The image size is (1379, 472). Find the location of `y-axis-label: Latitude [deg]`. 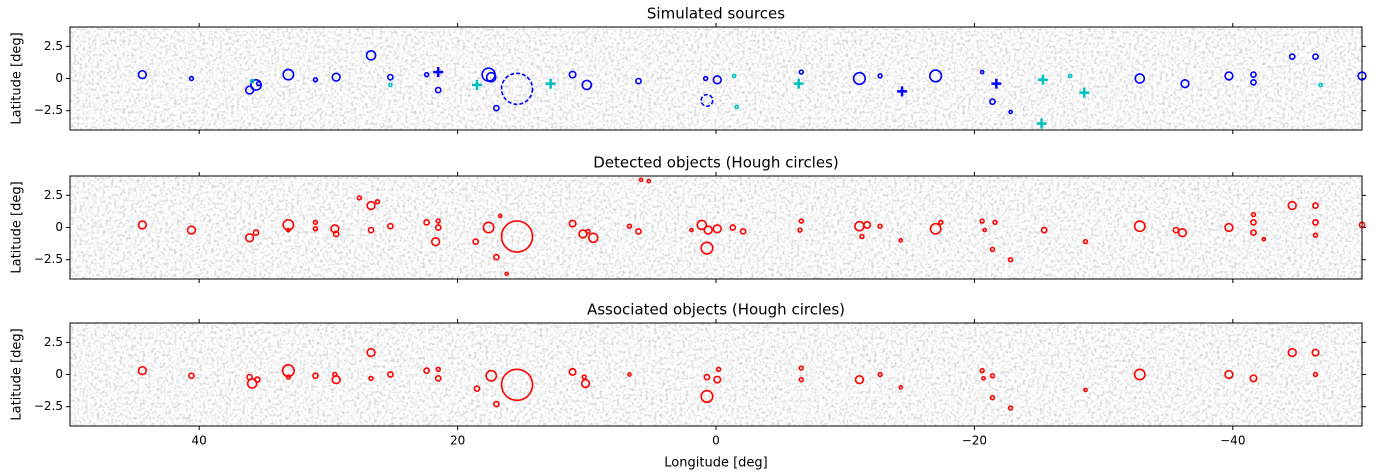

y-axis-label: Latitude [deg] is located at coordinates (17, 78).